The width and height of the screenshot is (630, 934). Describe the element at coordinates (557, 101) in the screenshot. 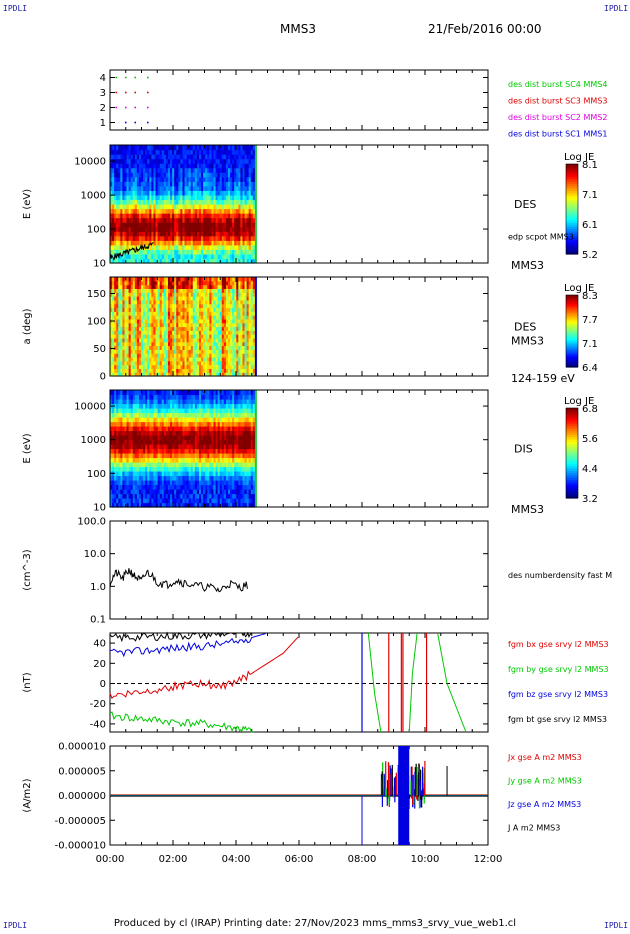

I see `burst-legend-item-1: des dist burst SC3 MMS3` at that location.